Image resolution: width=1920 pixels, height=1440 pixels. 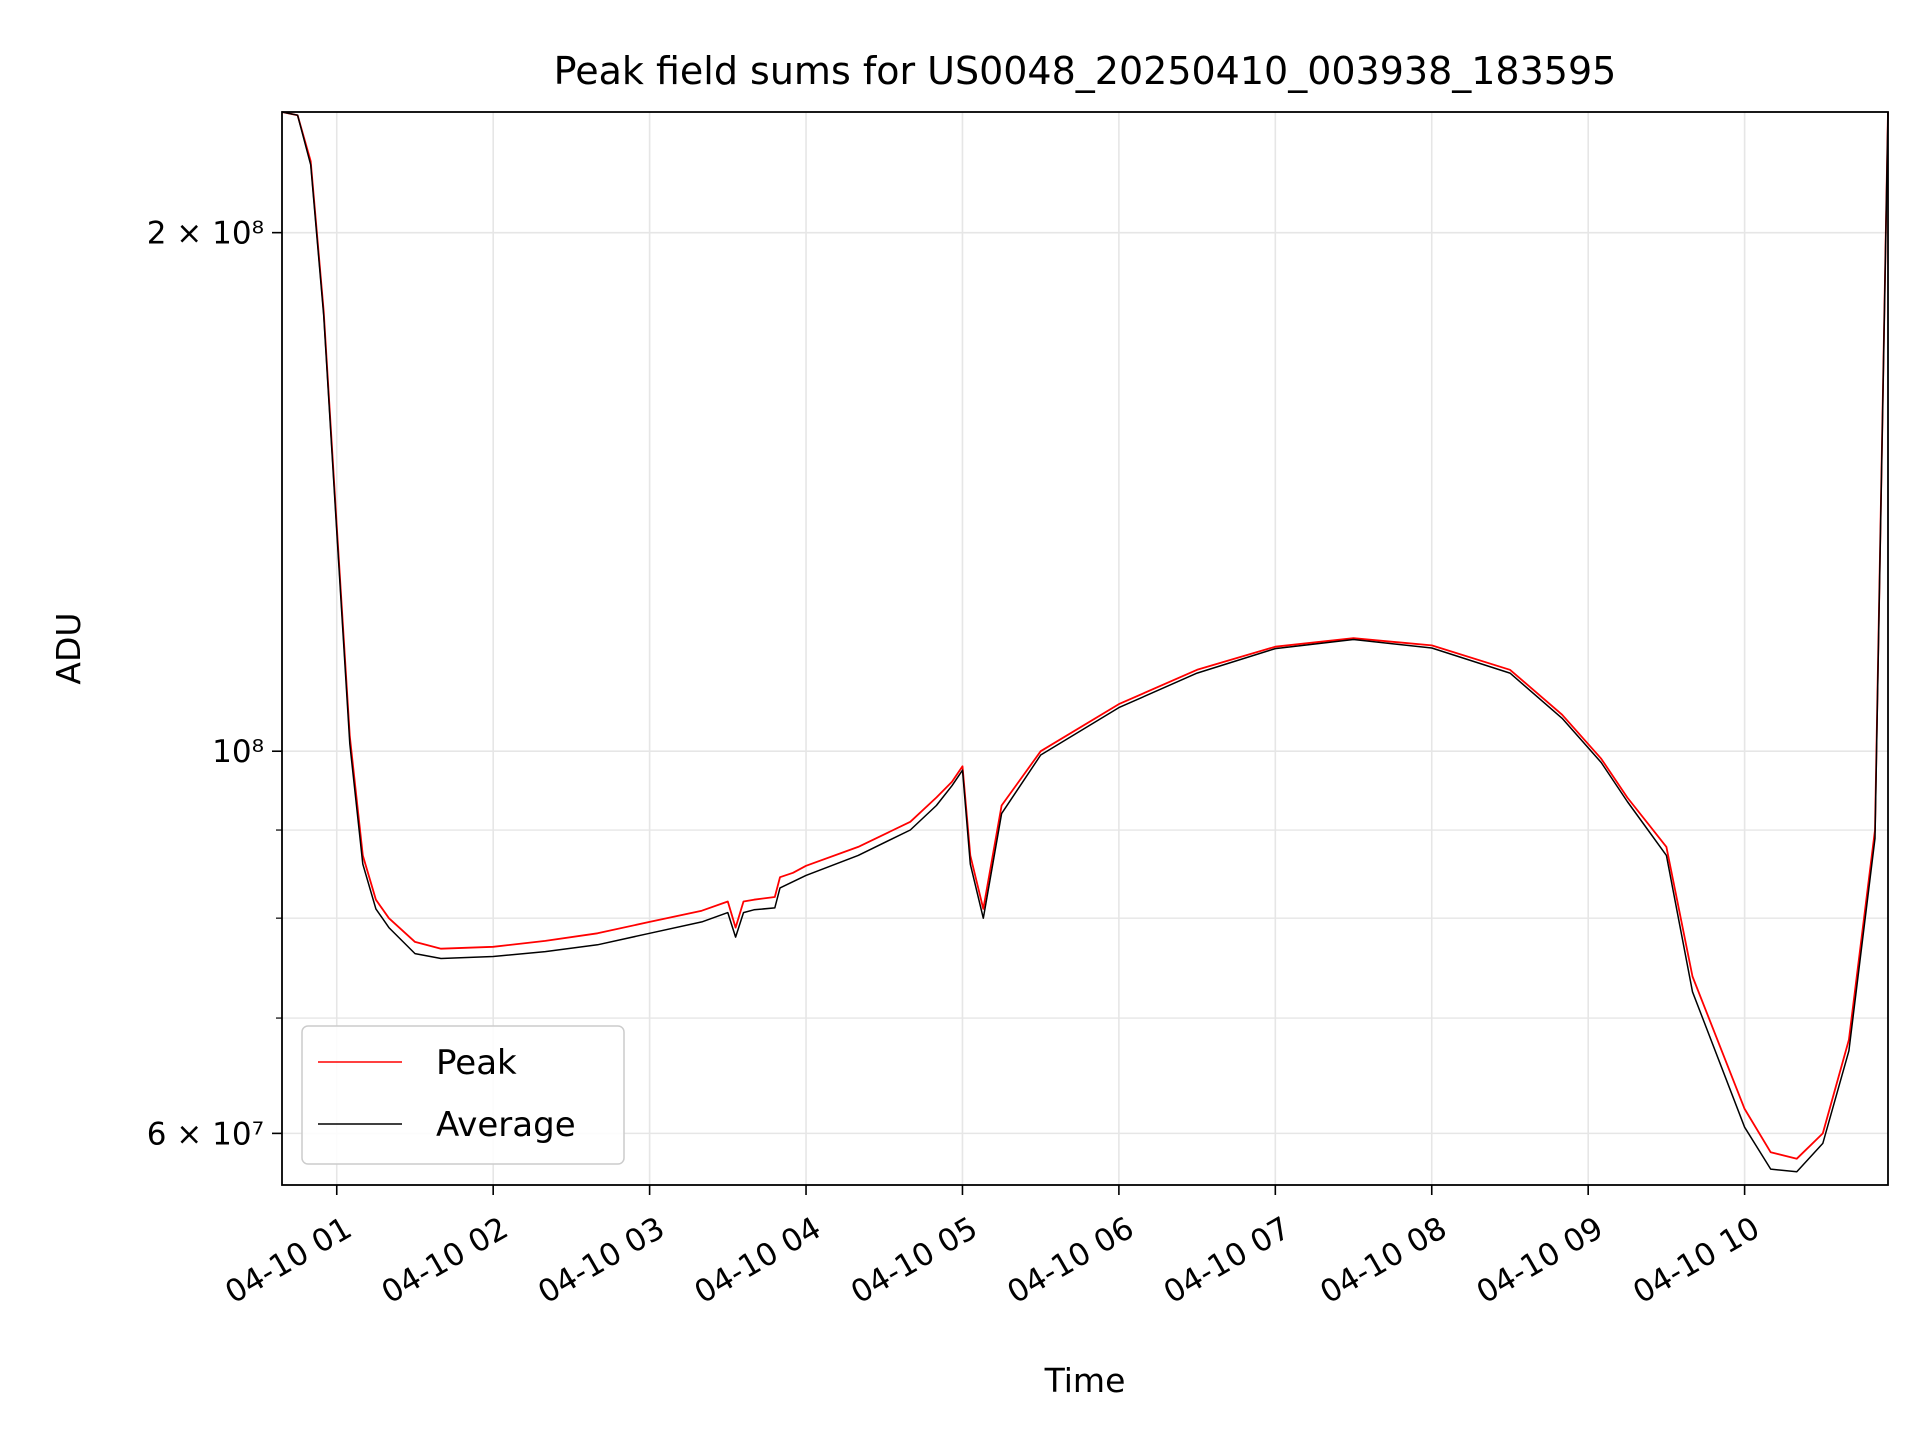 I want to click on y-tick-label: 10⁸, so click(x=238, y=752).